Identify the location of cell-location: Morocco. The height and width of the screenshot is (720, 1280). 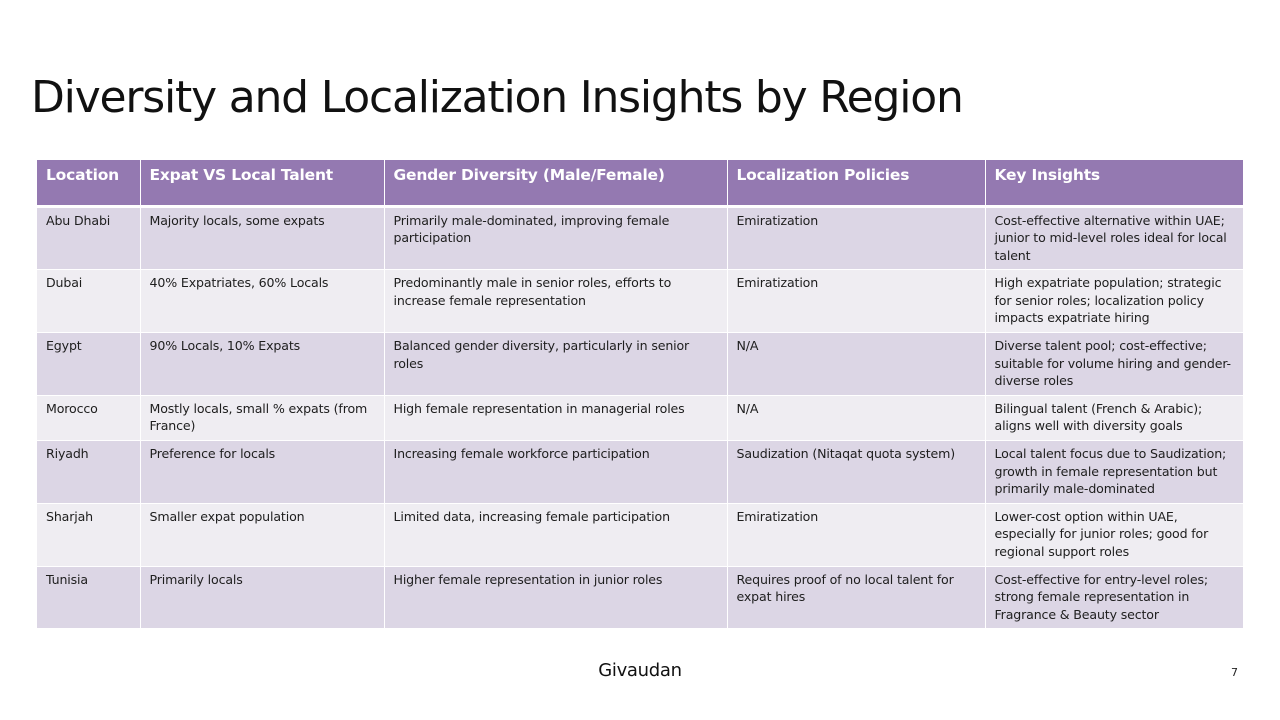
(89, 418).